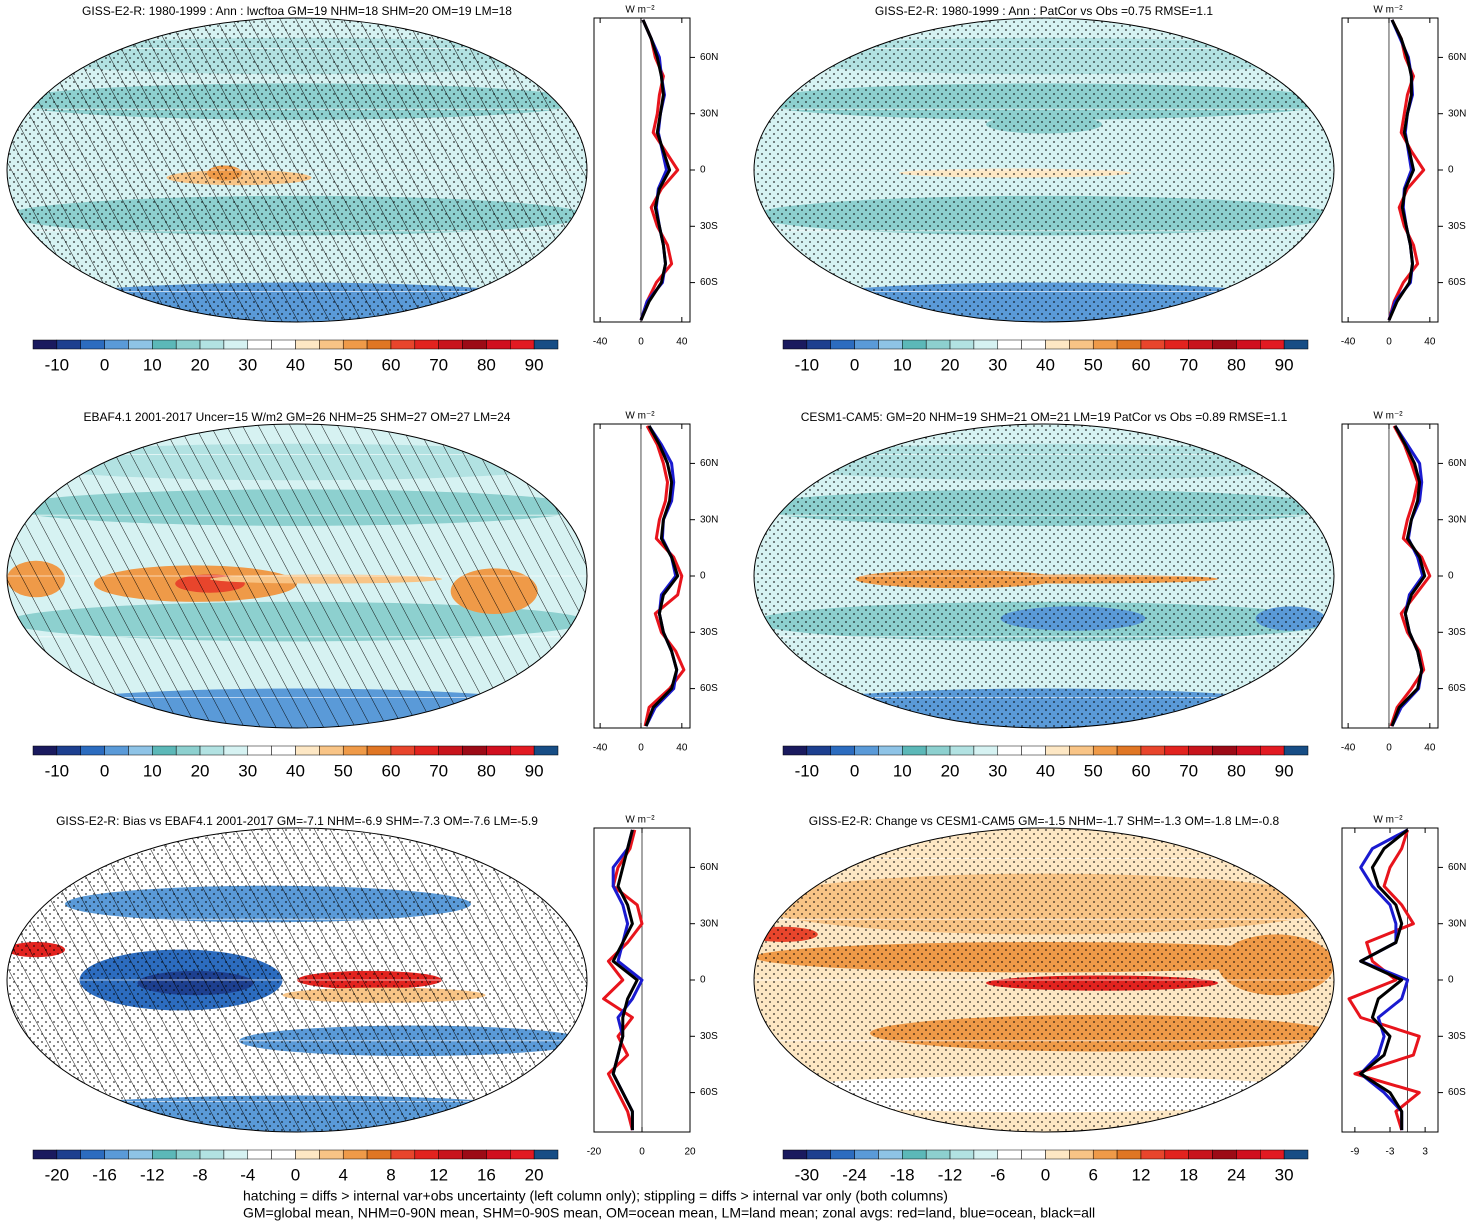 This screenshot has width=1483, height=1221. Describe the element at coordinates (1188, 1174) in the screenshot. I see `colorbar-label: 18` at that location.